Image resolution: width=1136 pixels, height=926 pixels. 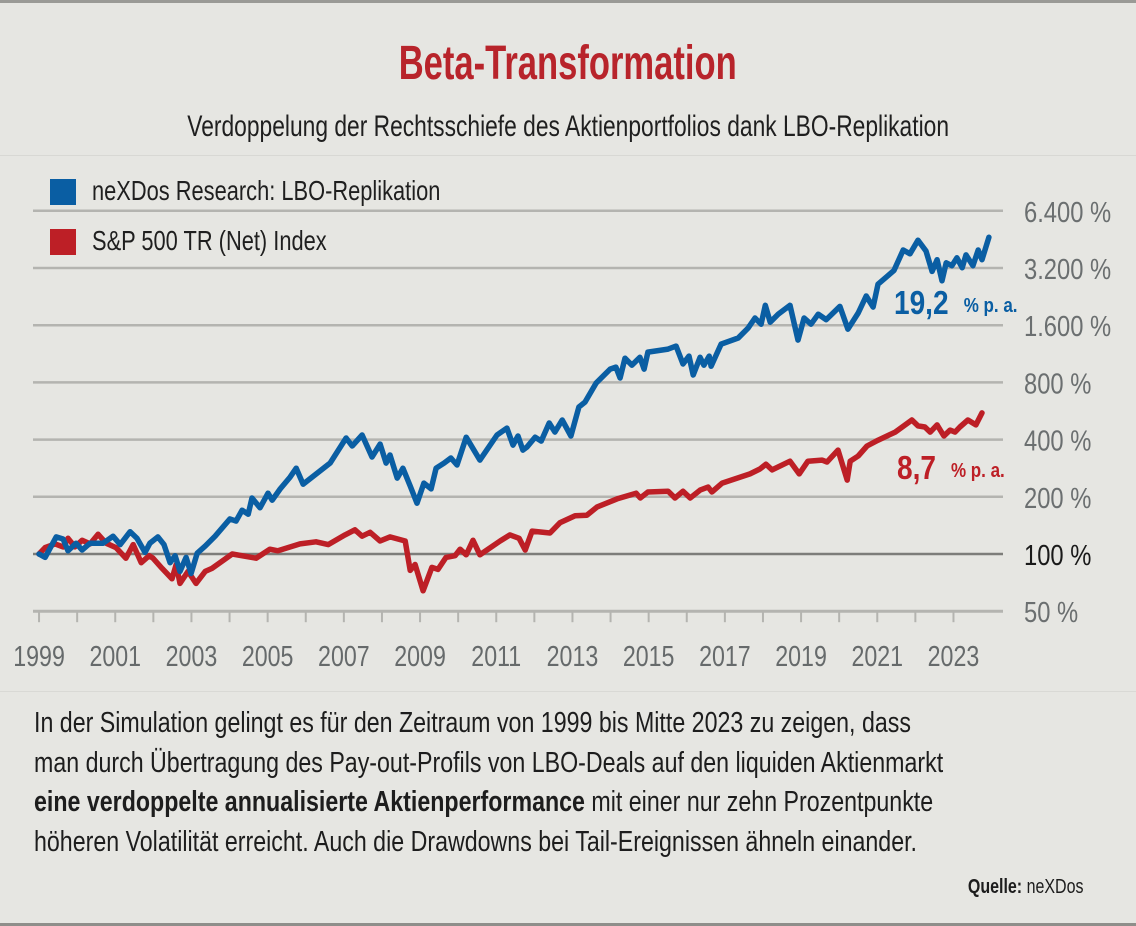 I want to click on annual-return-annotation: 8,7 % p. a., so click(x=951, y=468).